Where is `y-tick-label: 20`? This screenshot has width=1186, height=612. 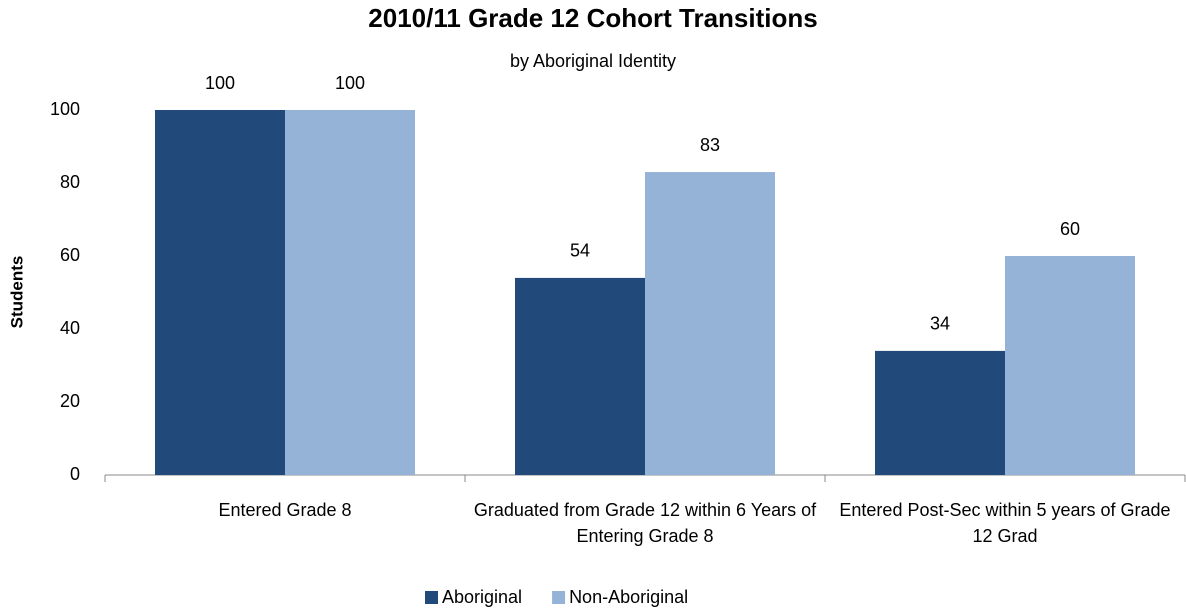
y-tick-label: 20 is located at coordinates (70, 401).